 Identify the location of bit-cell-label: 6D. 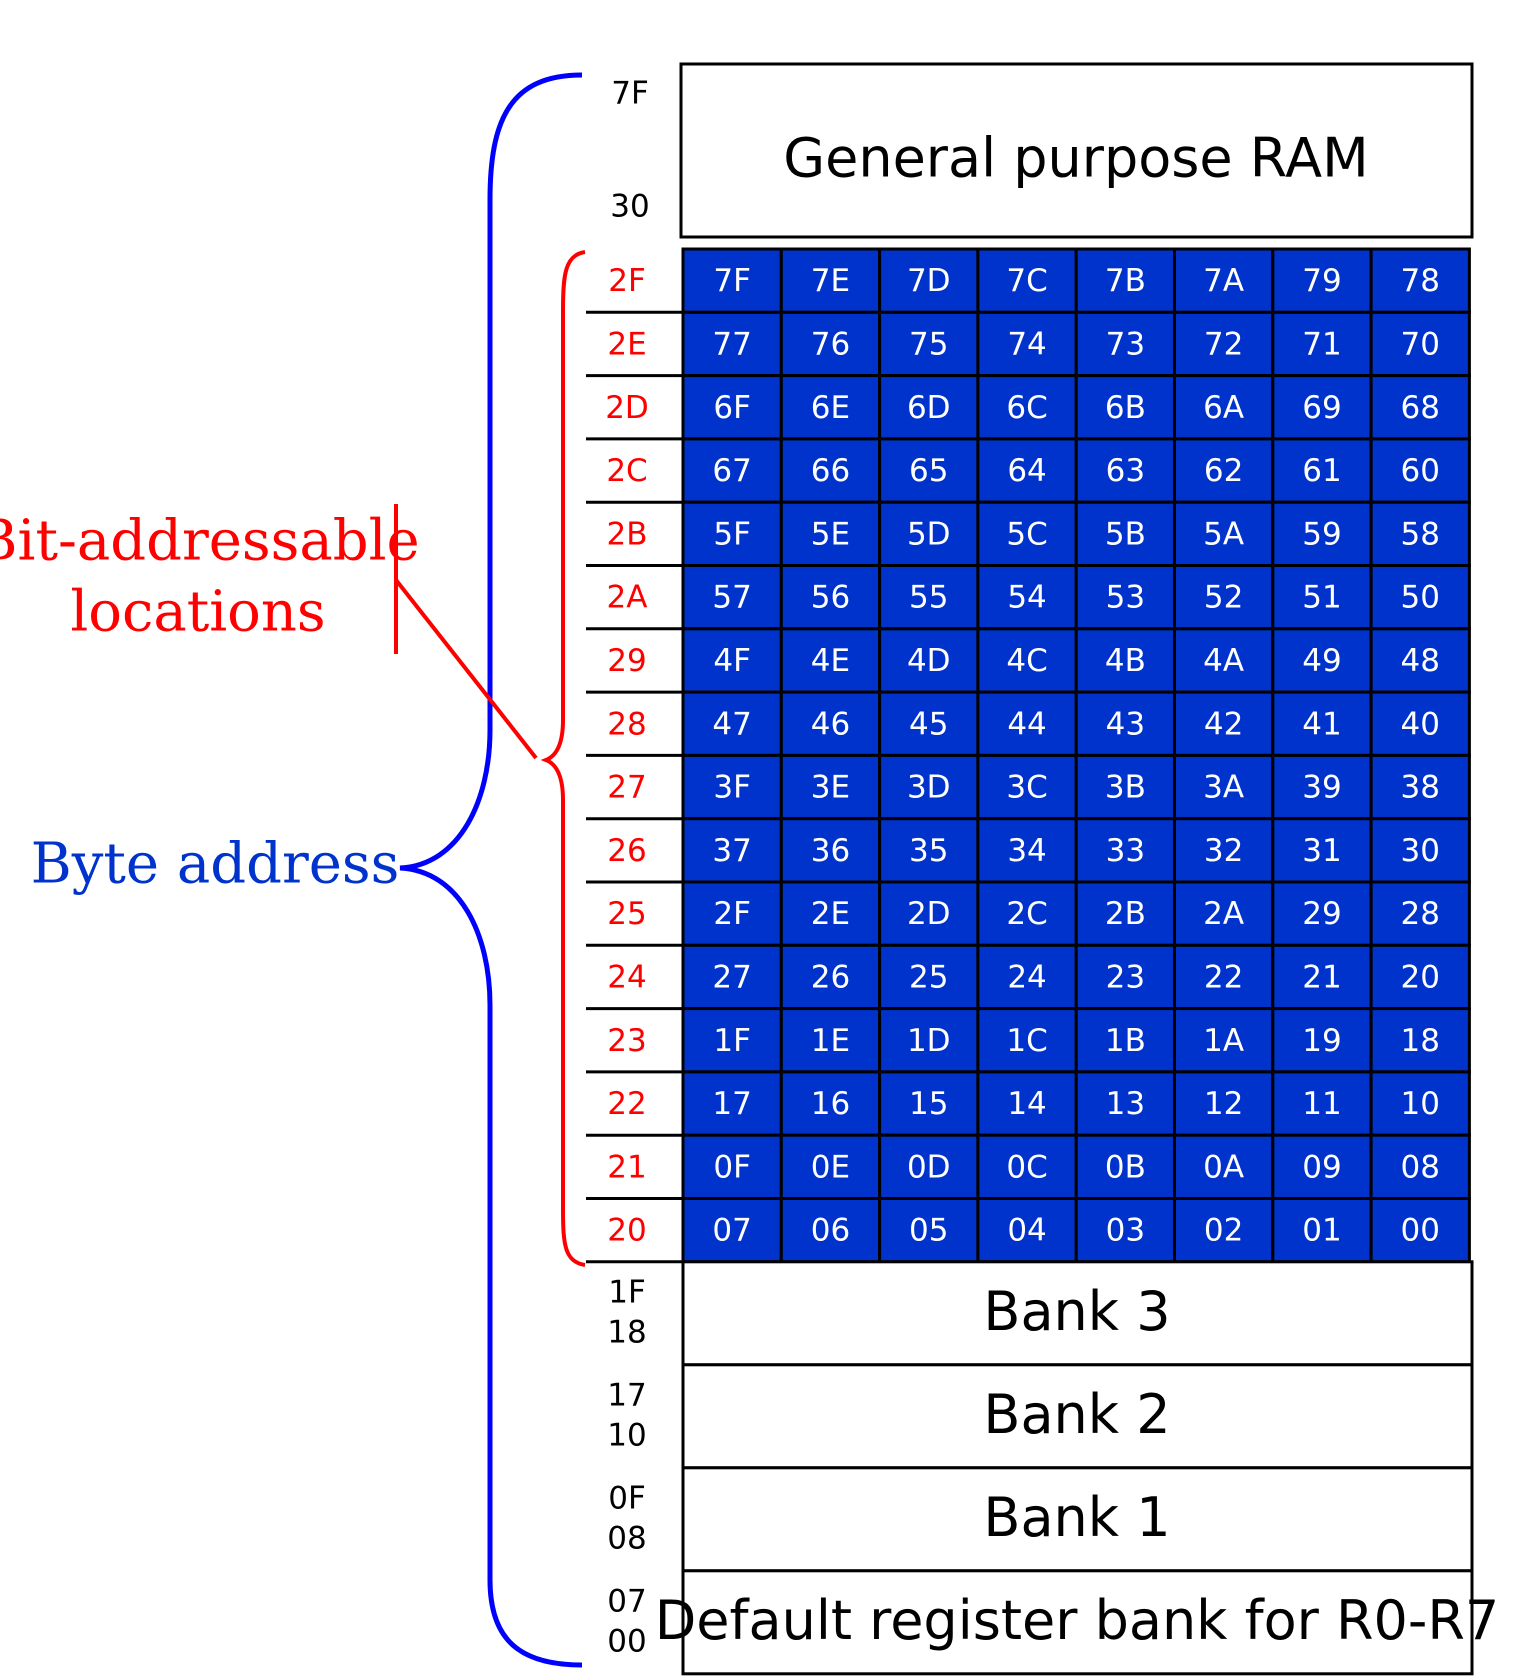
(929, 408).